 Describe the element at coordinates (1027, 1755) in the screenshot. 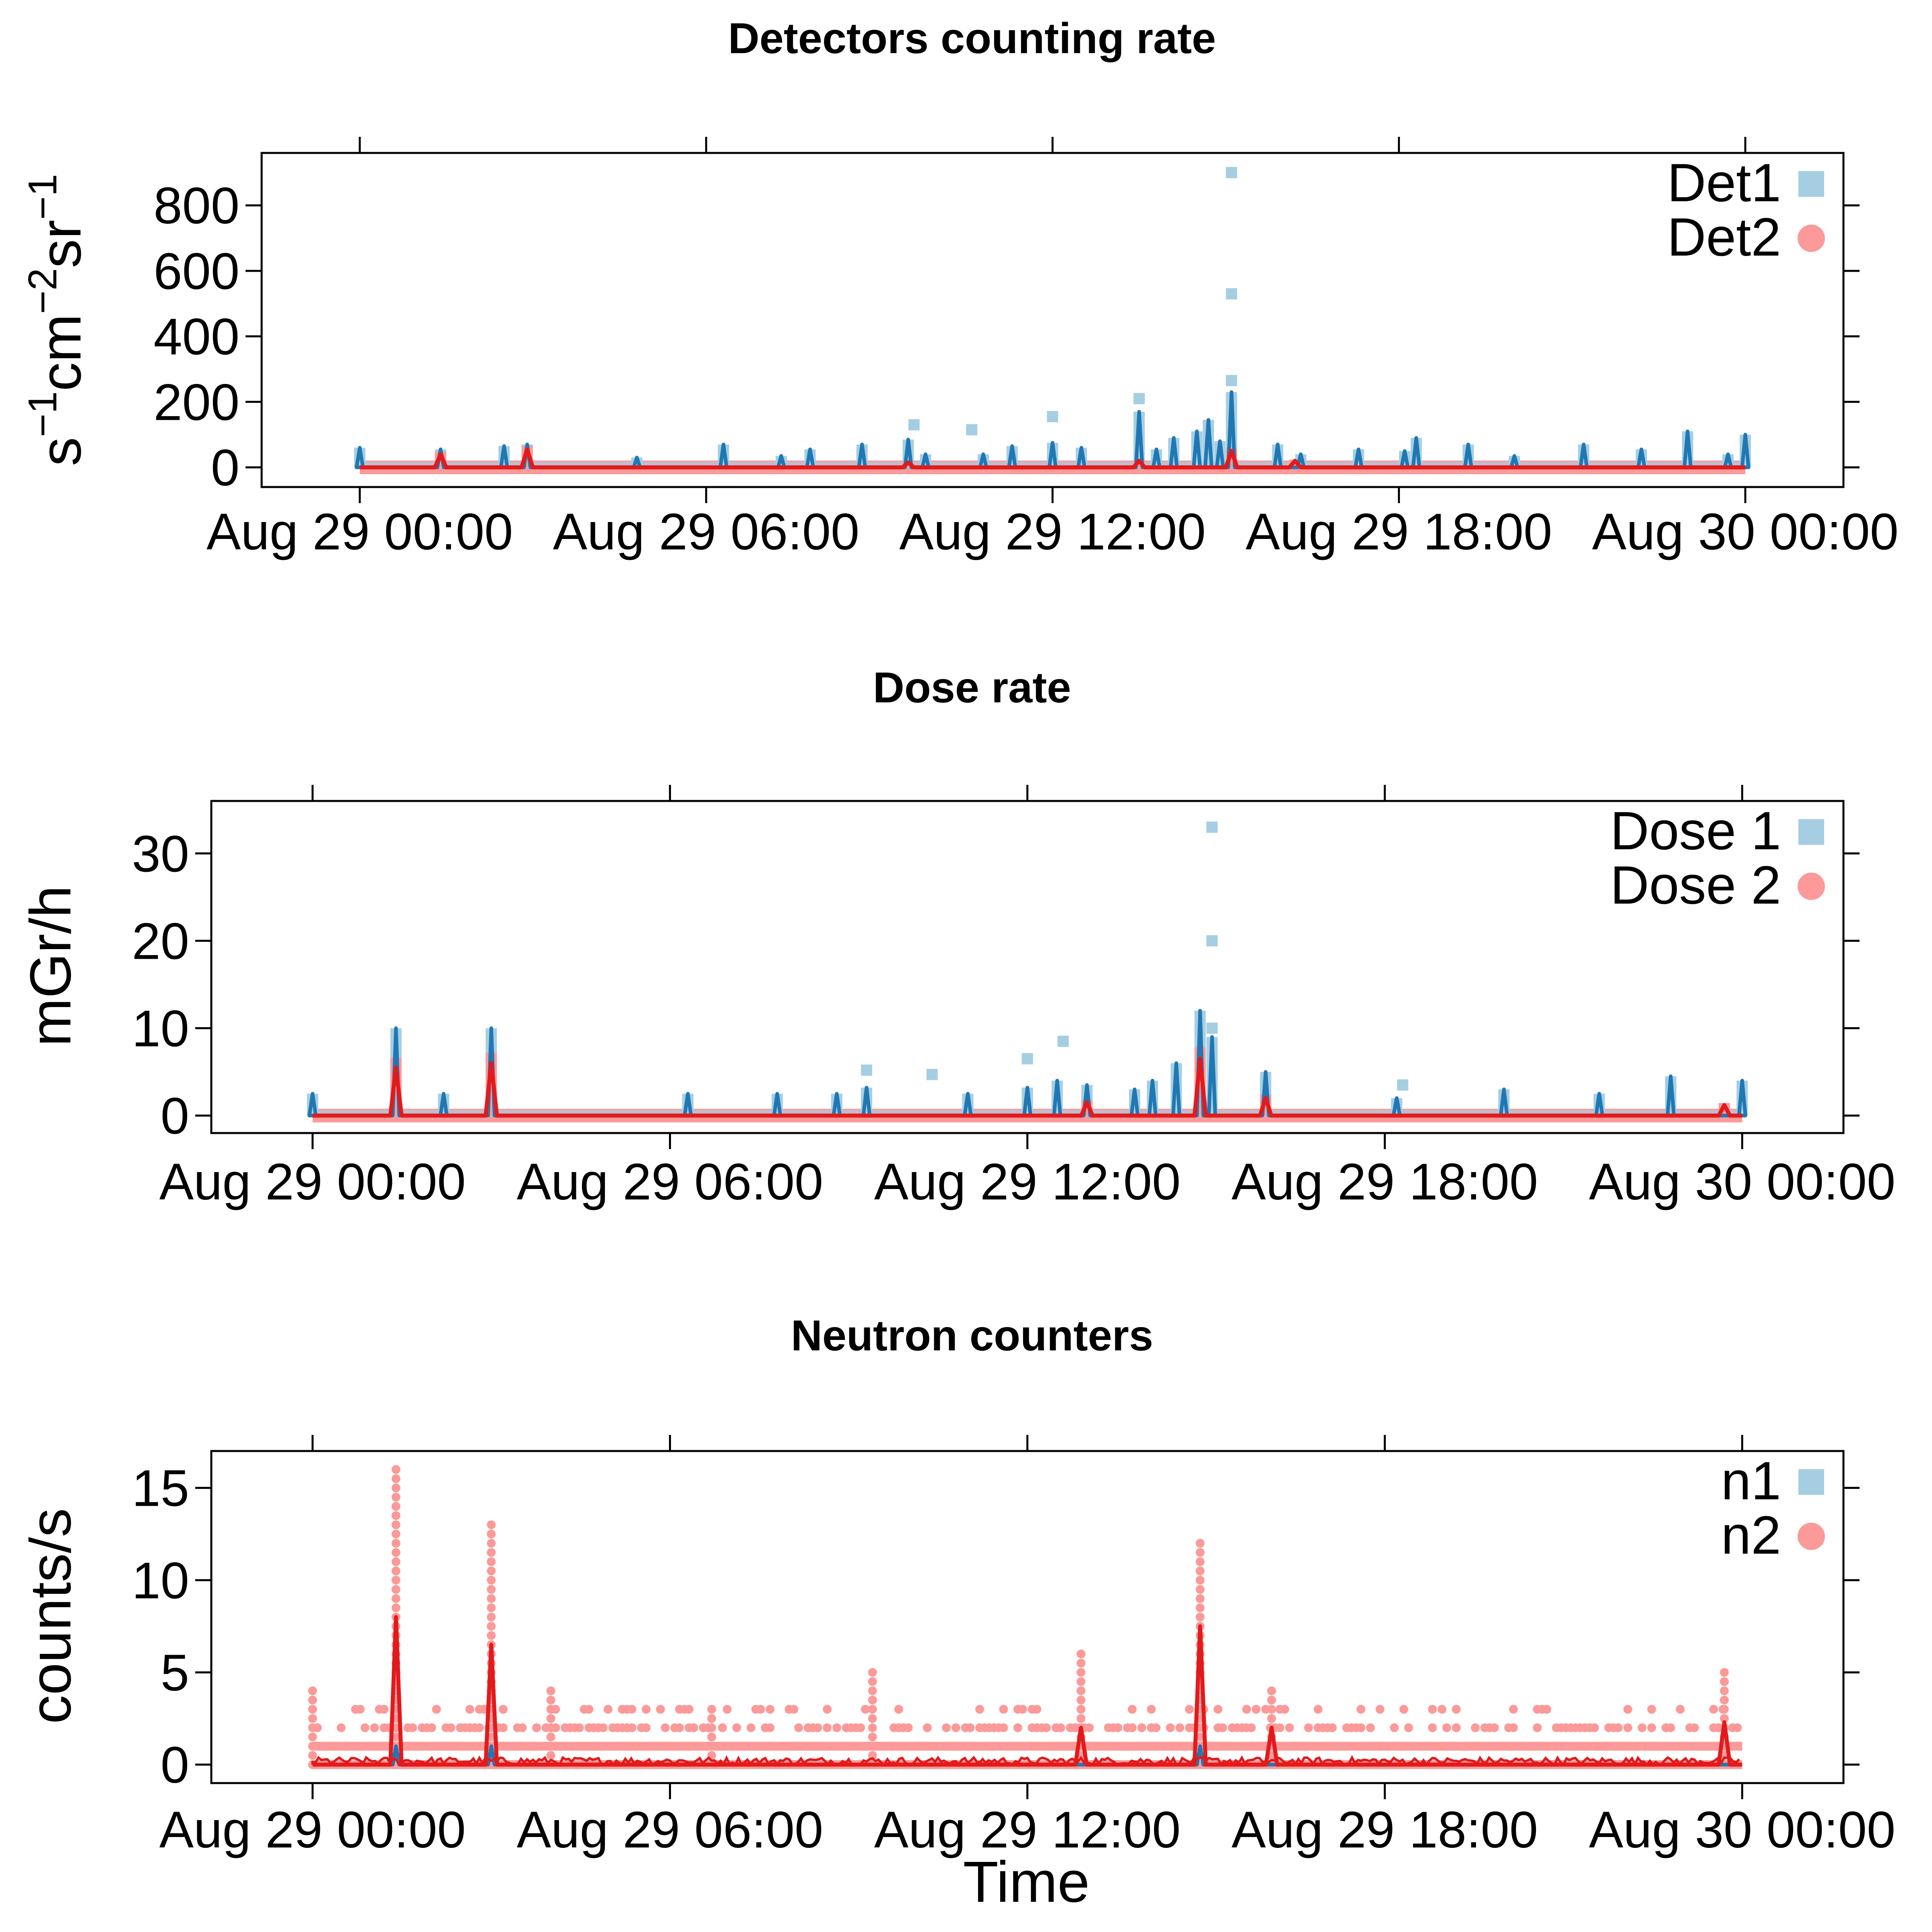

I see `series-line-n1` at that location.